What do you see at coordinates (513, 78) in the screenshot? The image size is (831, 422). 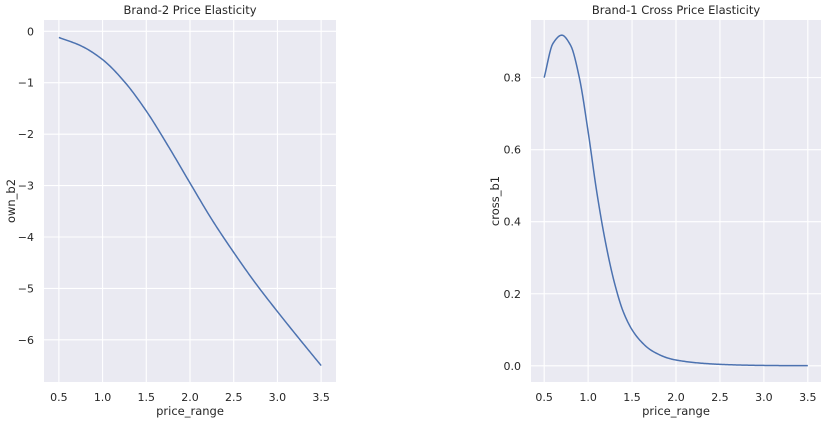 I see `y-tick-label: 0.8` at bounding box center [513, 78].